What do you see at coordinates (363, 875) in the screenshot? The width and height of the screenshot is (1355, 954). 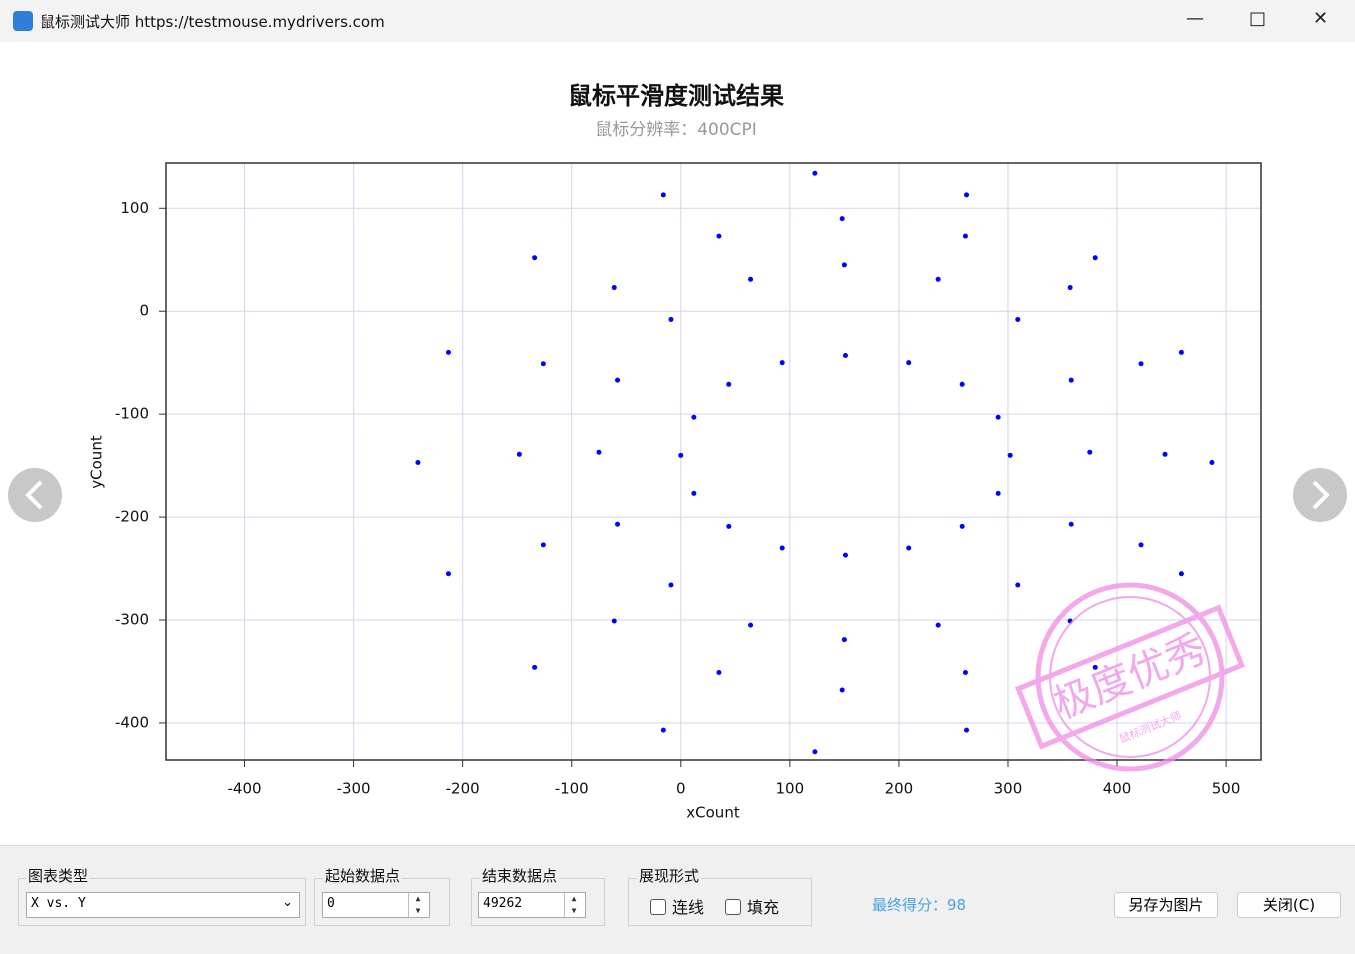 I see `start-label: 起始数据点` at bounding box center [363, 875].